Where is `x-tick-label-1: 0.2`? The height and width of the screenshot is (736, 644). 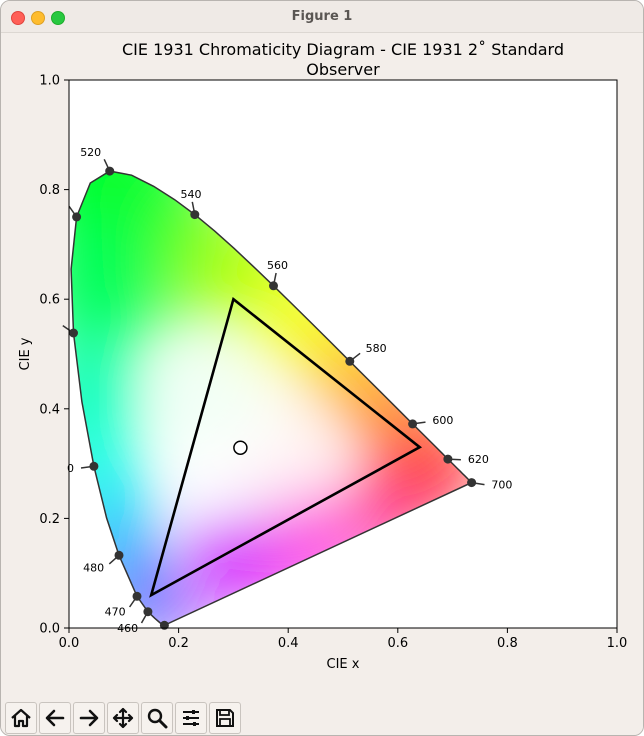
x-tick-label-1: 0.2 is located at coordinates (178, 643).